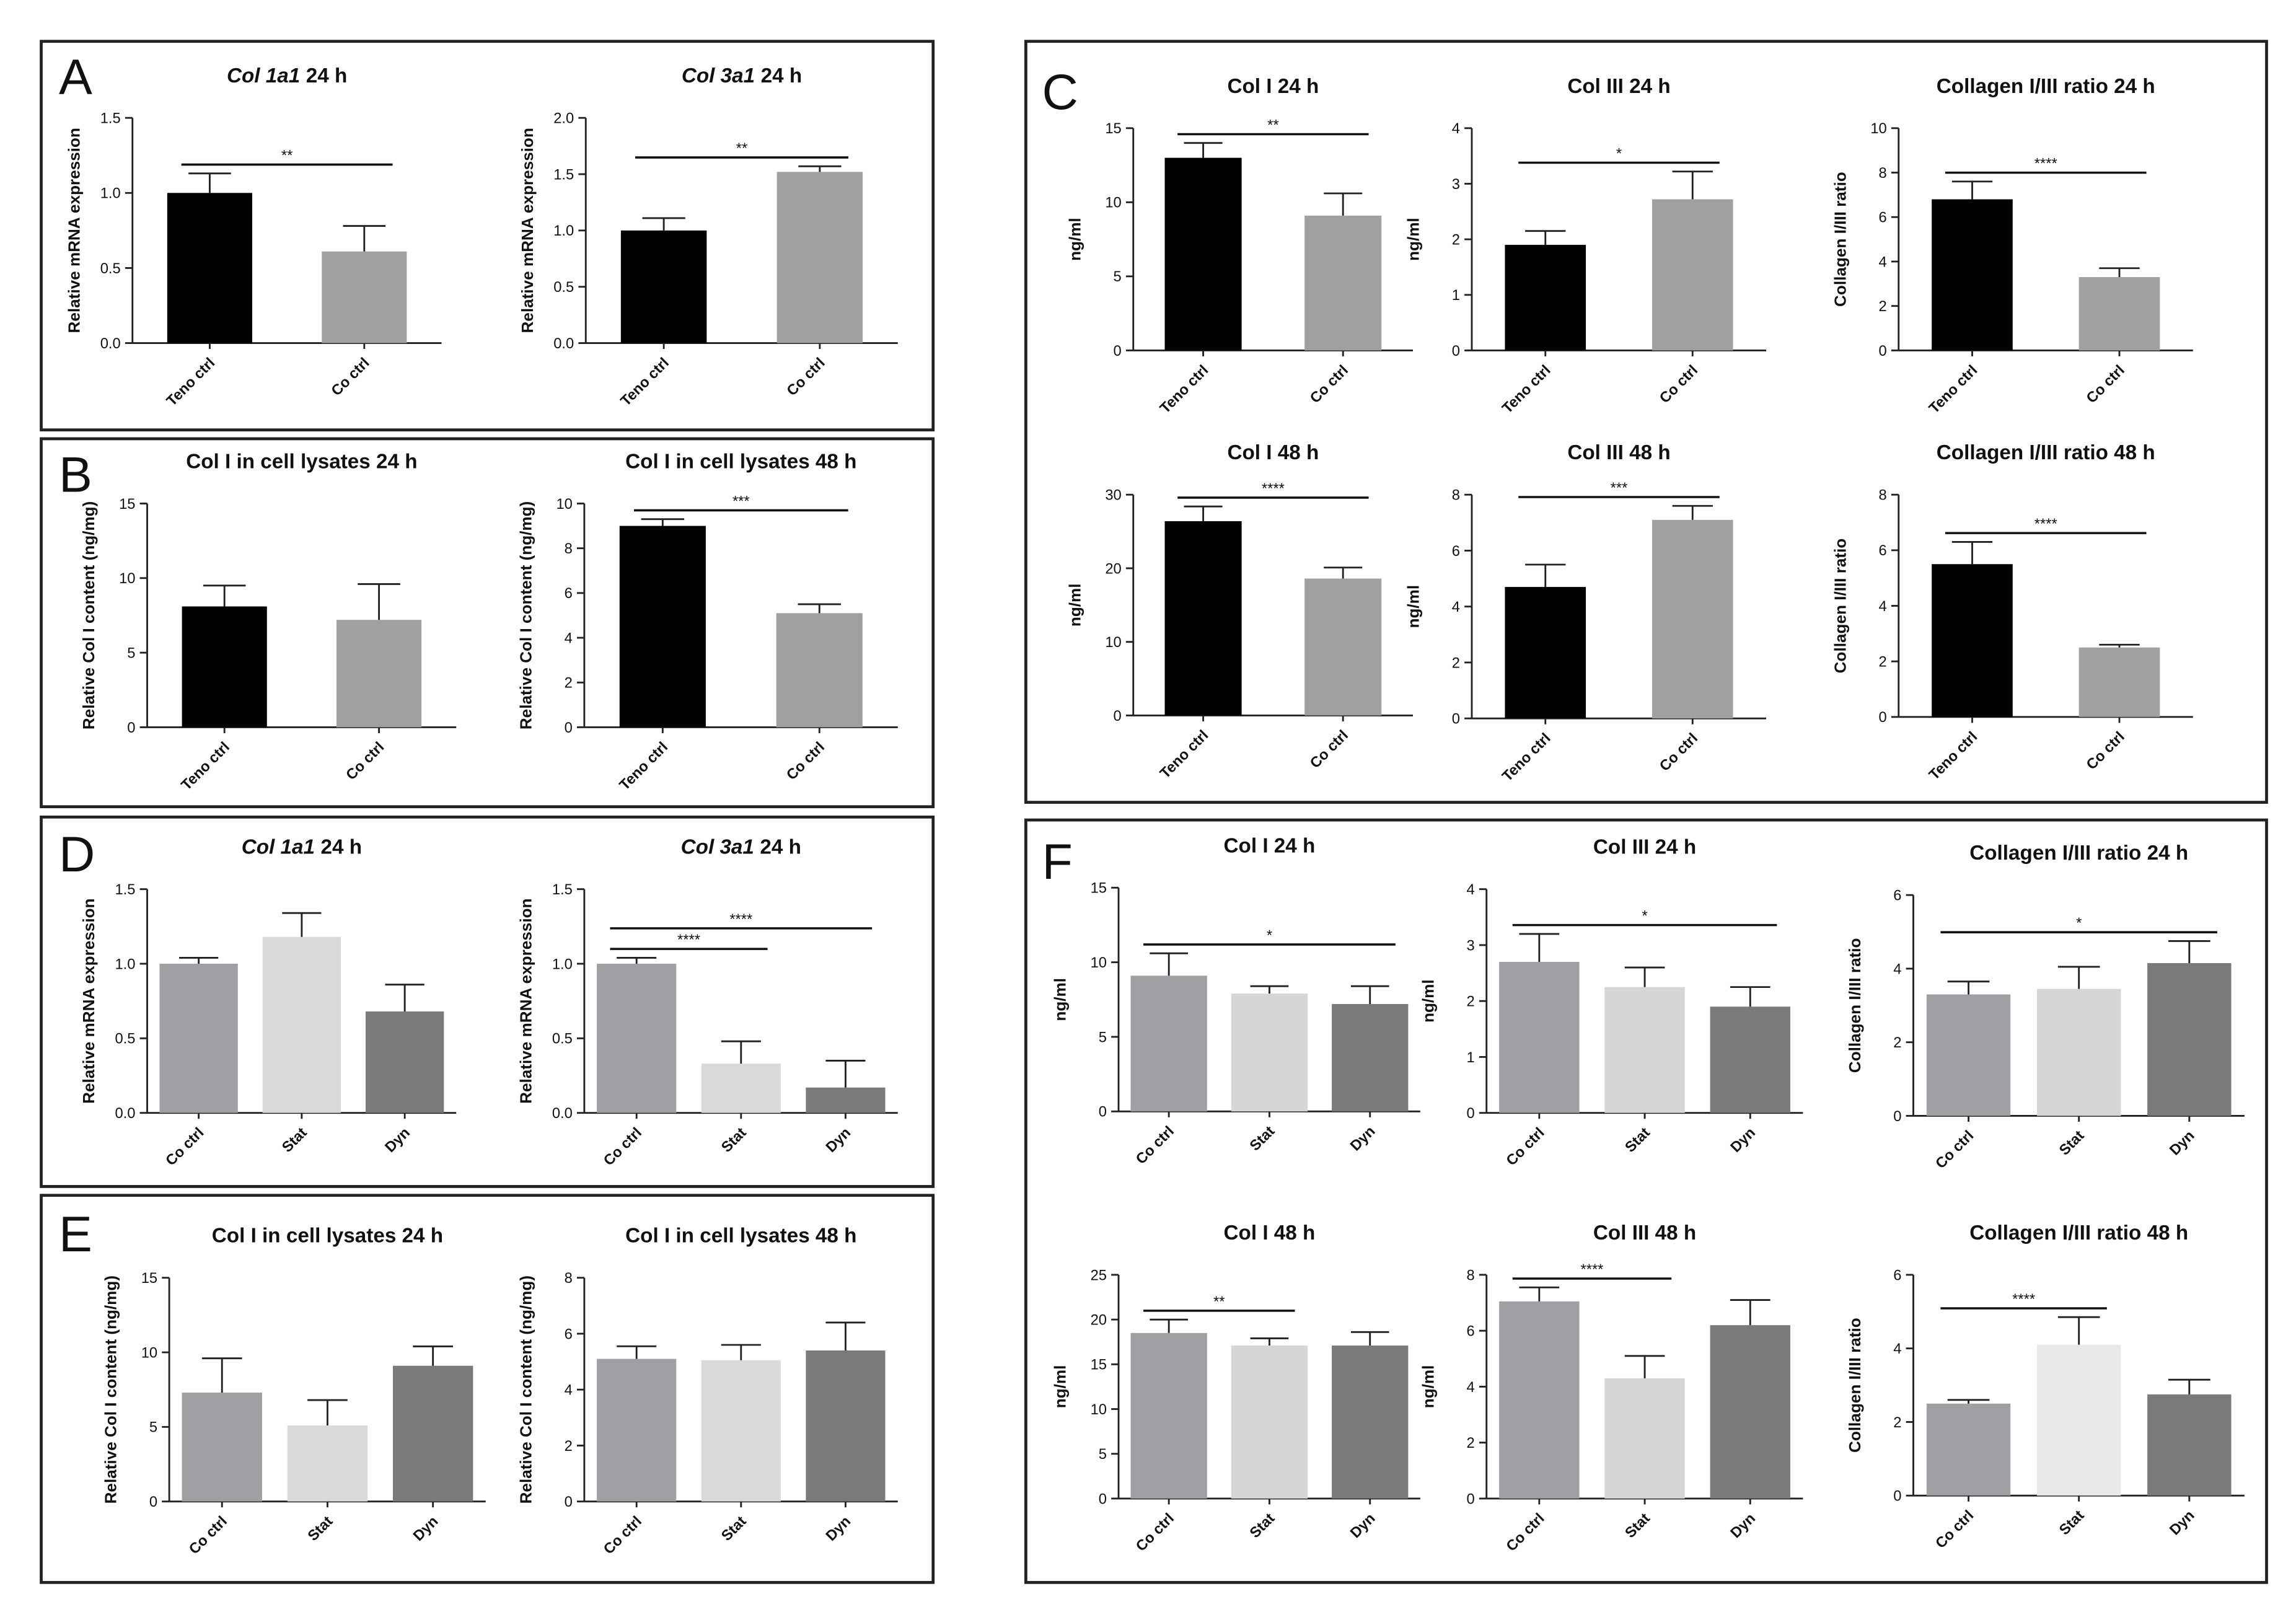  What do you see at coordinates (1060, 92) in the screenshot?
I see `panel-label: C` at bounding box center [1060, 92].